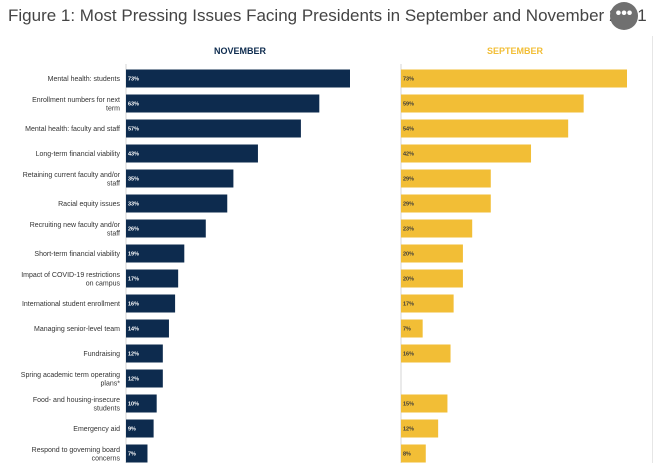 This screenshot has width=660, height=463. What do you see at coordinates (133, 180) in the screenshot?
I see `data-label-november: 35%` at bounding box center [133, 180].